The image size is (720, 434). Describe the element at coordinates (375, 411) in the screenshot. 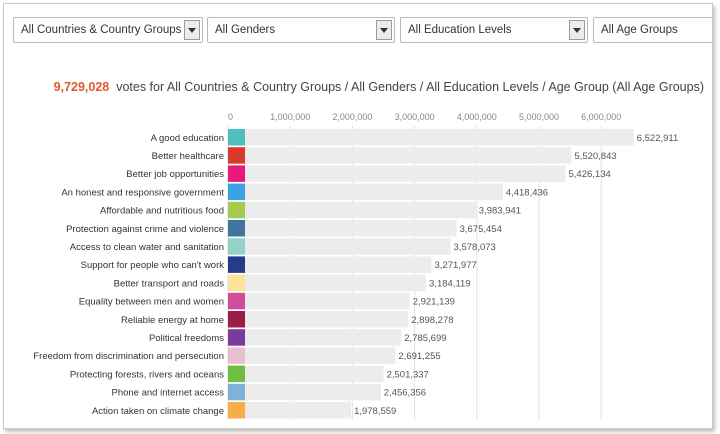

I see `data-label: 1,978,559` at that location.